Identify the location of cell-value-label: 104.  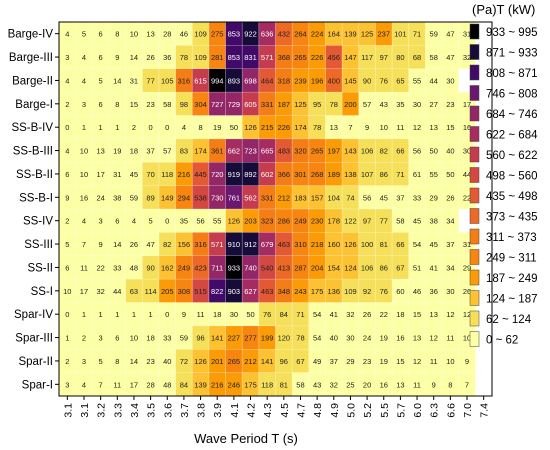
(334, 197).